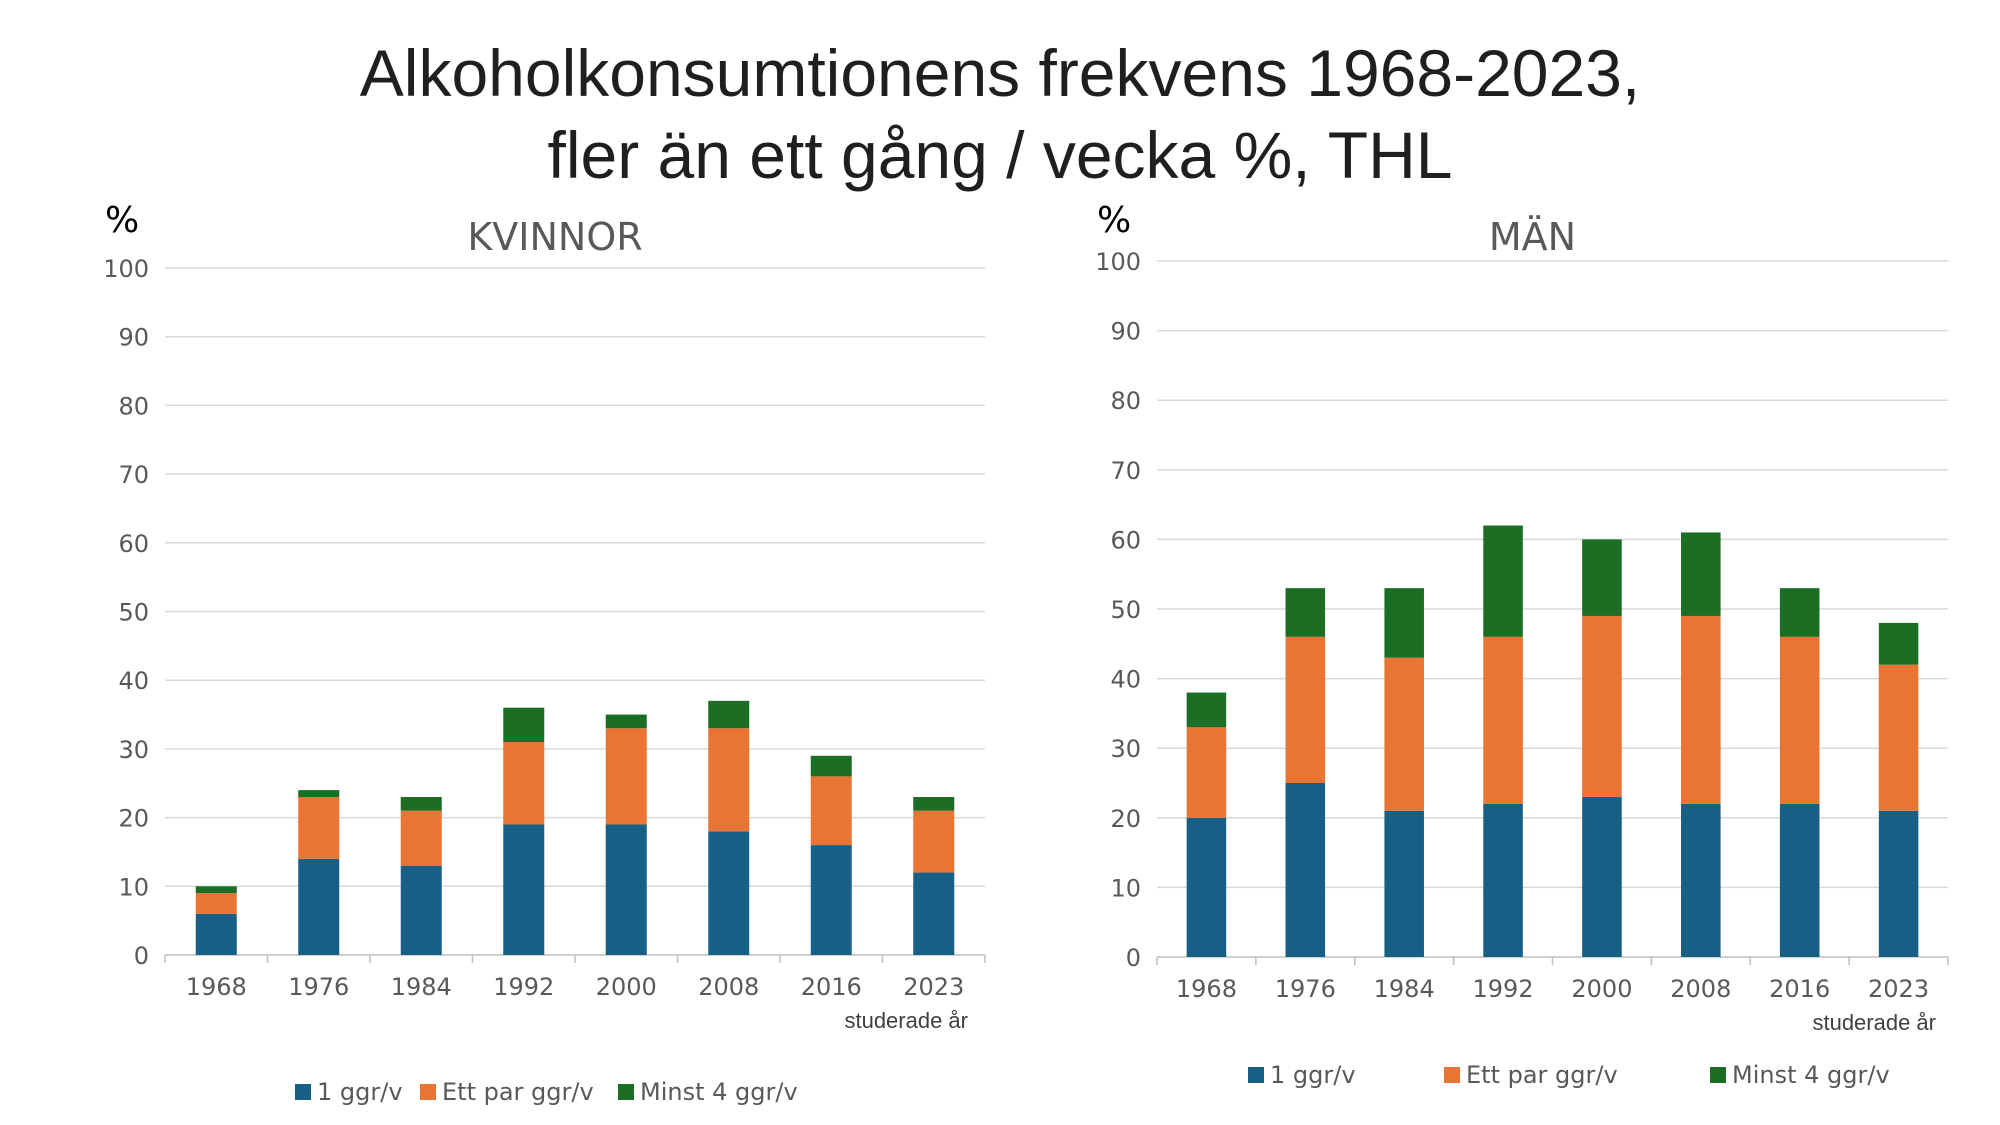 Image resolution: width=2000 pixels, height=1125 pixels. What do you see at coordinates (1125, 332) in the screenshot?
I see `y-tick-label: 90` at bounding box center [1125, 332].